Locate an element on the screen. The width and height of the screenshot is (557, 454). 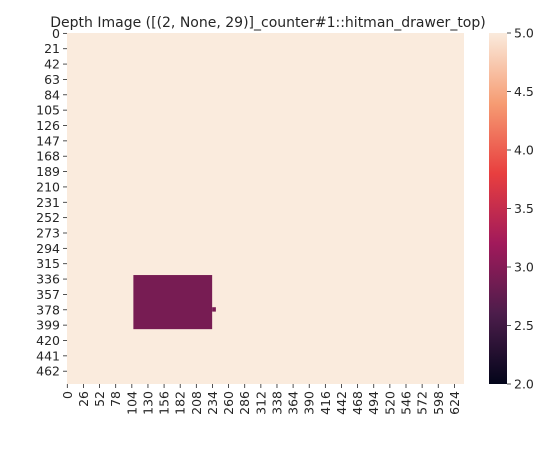
x-tick-label: 52 is located at coordinates (99, 399).